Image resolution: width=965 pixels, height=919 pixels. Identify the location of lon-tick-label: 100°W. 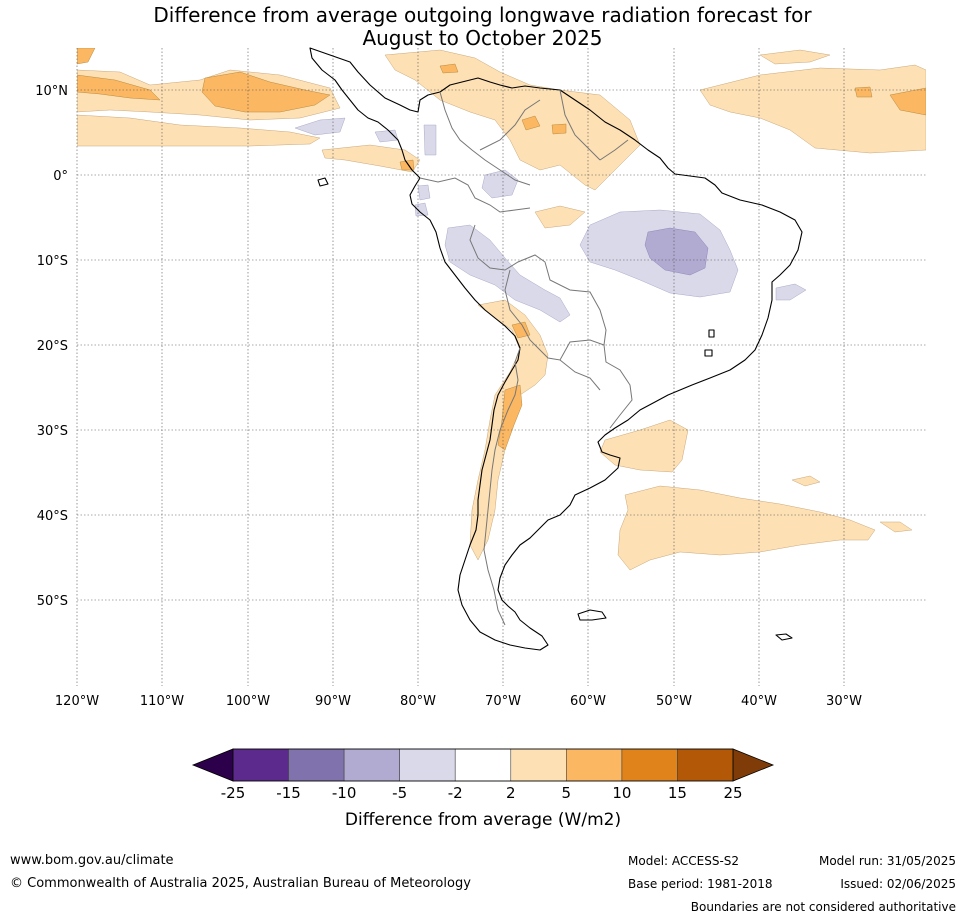
(248, 701).